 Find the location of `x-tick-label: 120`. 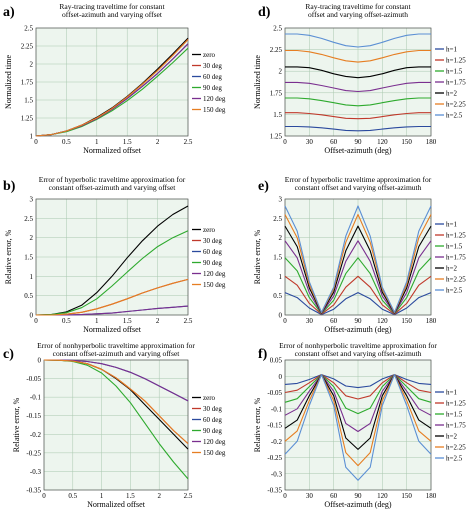

x-tick-label: 120 is located at coordinates (382, 142).